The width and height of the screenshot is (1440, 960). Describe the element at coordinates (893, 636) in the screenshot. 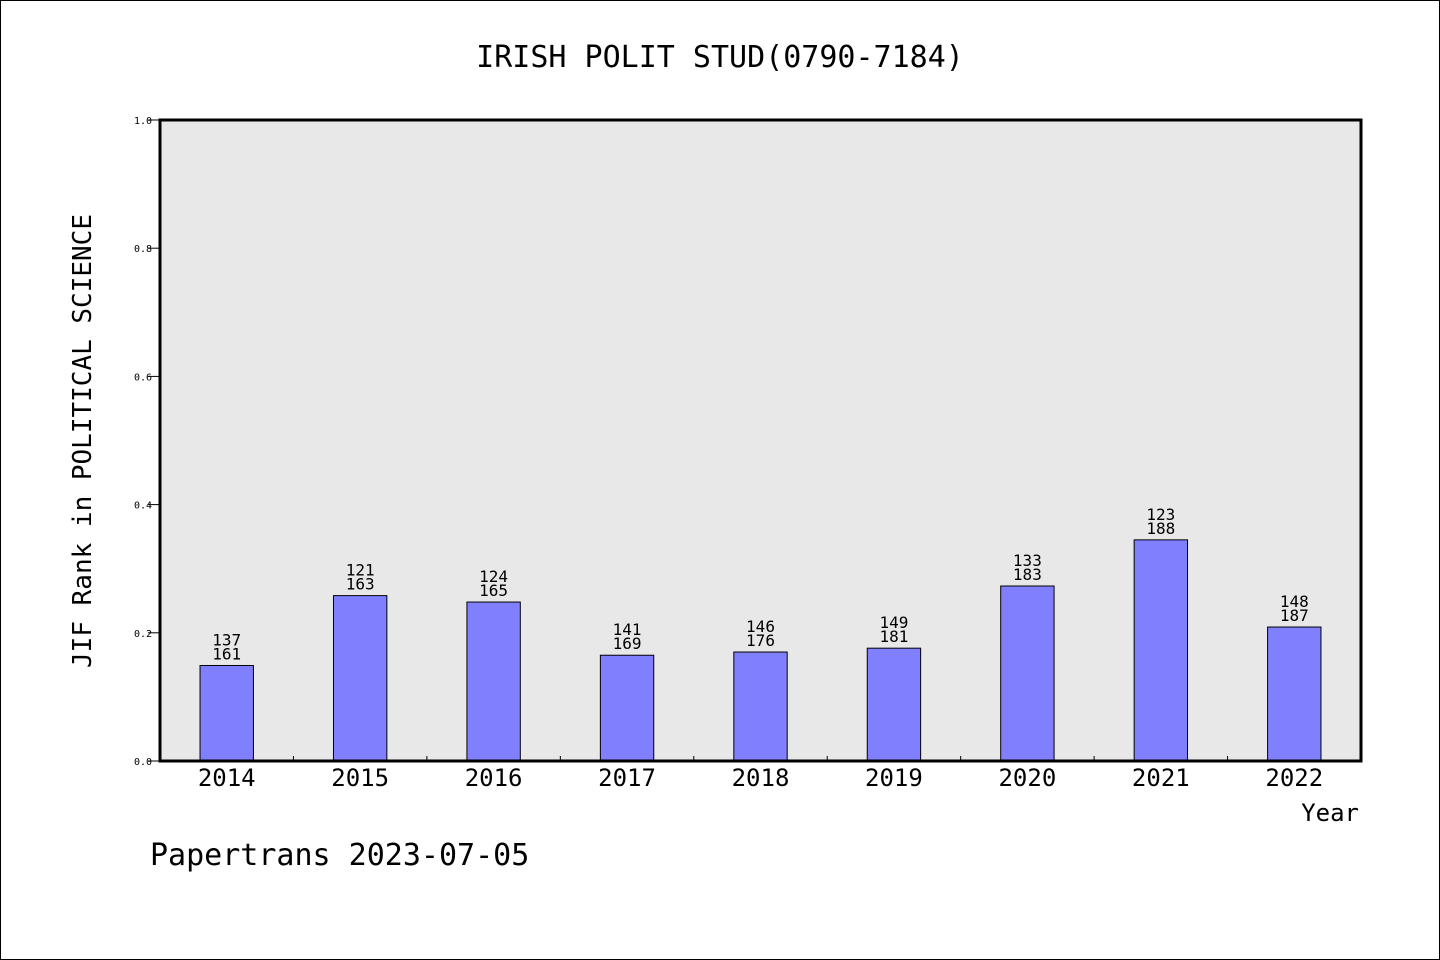

I see `bar-label-total-2019: 181` at that location.